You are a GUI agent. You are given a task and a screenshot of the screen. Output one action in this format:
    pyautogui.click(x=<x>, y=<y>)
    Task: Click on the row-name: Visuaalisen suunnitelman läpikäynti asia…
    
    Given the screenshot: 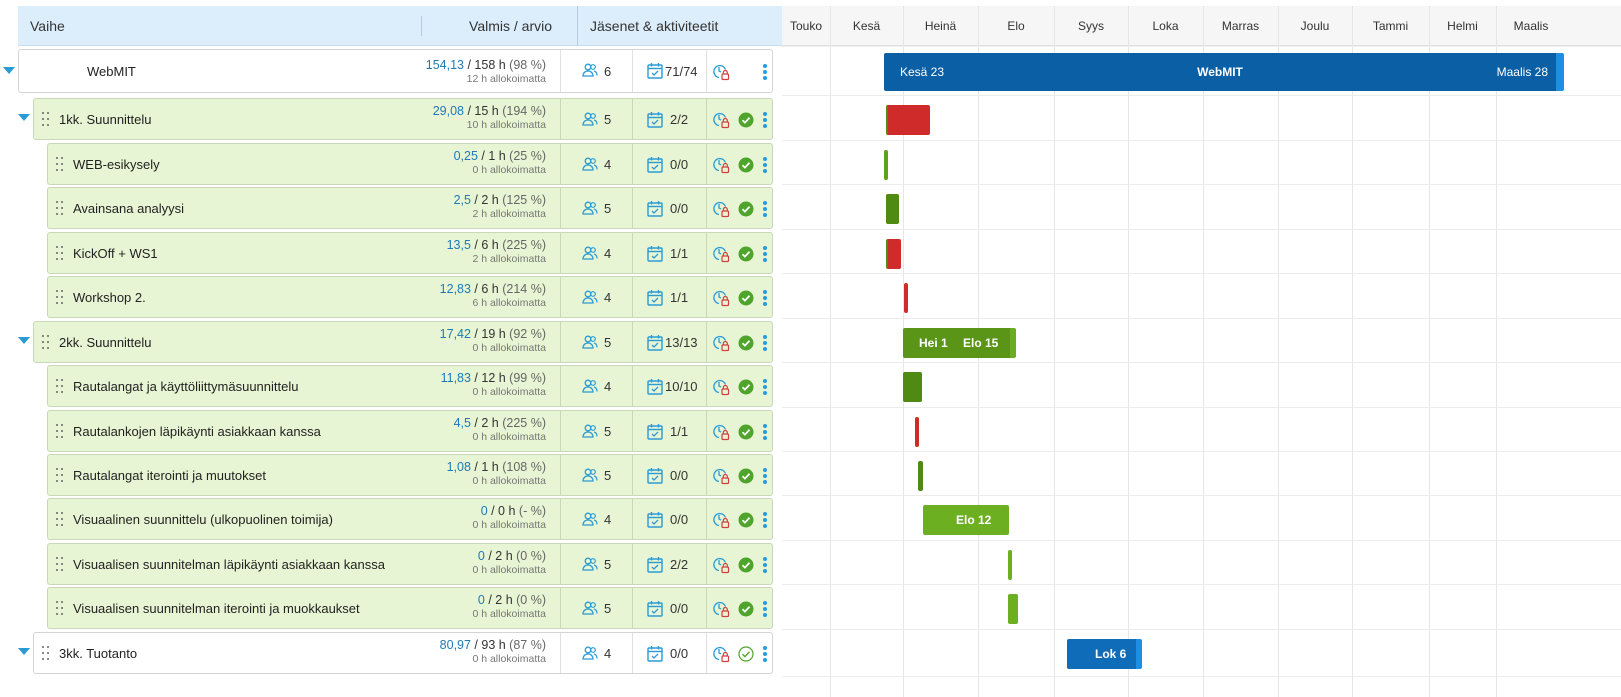 What is the action you would take?
    pyautogui.click(x=229, y=564)
    